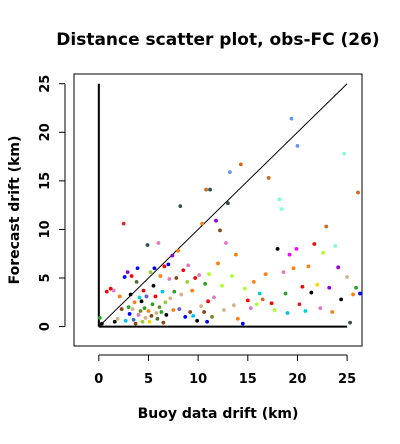  What do you see at coordinates (297, 379) in the screenshot?
I see `x-tick-label: 20` at bounding box center [297, 379].